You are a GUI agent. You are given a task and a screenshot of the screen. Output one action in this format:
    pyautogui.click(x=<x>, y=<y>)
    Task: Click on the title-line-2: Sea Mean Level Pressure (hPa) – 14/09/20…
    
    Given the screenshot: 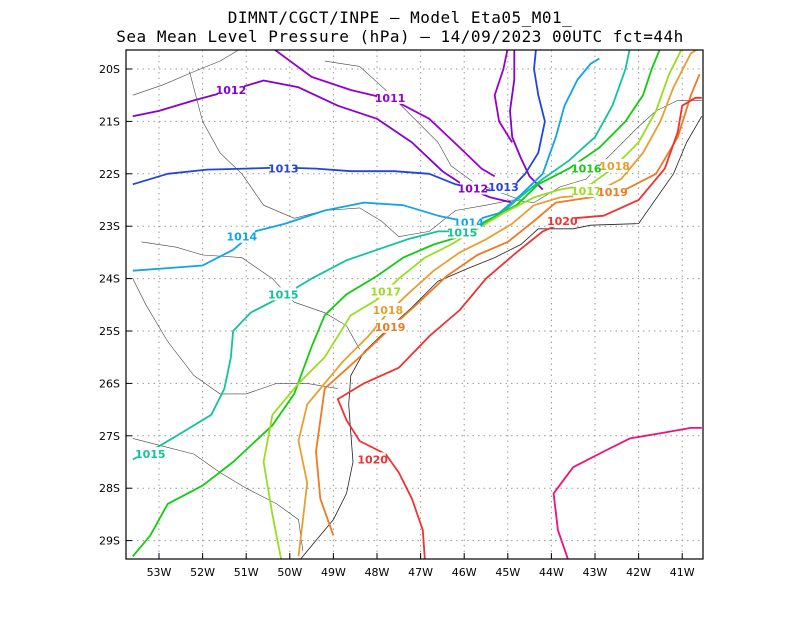 What is the action you would take?
    pyautogui.click(x=400, y=36)
    